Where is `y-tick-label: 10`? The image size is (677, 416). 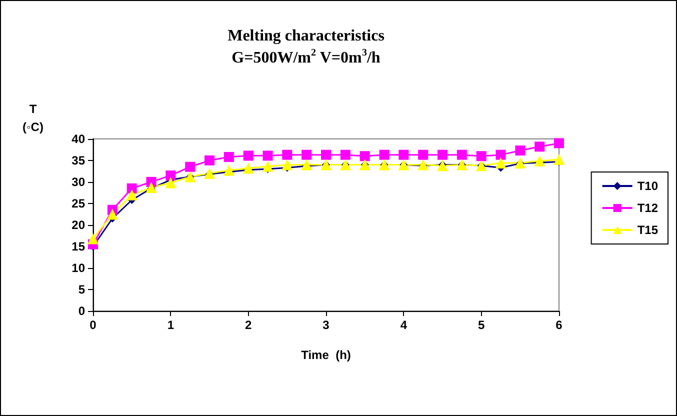
y-tick-label: 10 is located at coordinates (79, 267).